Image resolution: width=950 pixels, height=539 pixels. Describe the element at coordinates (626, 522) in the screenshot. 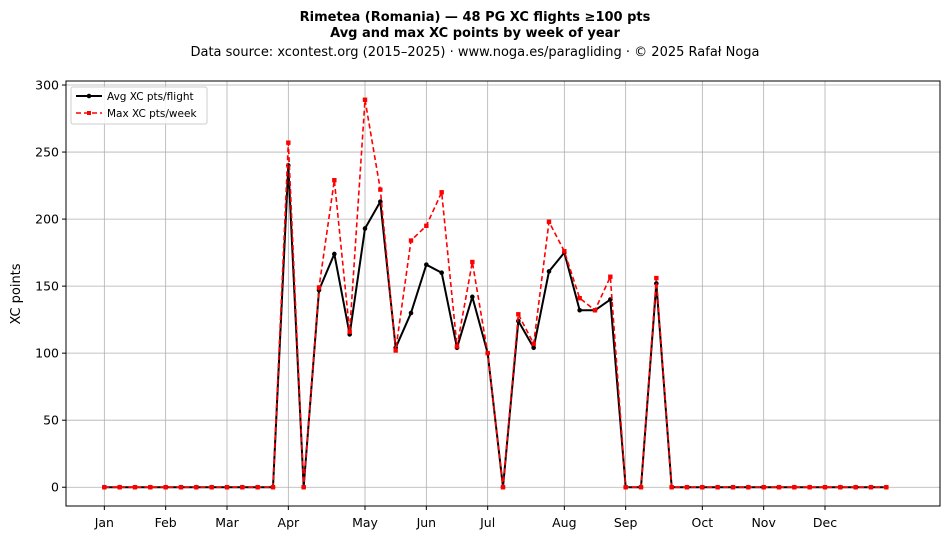

I see `x-tick-label: Sep` at that location.